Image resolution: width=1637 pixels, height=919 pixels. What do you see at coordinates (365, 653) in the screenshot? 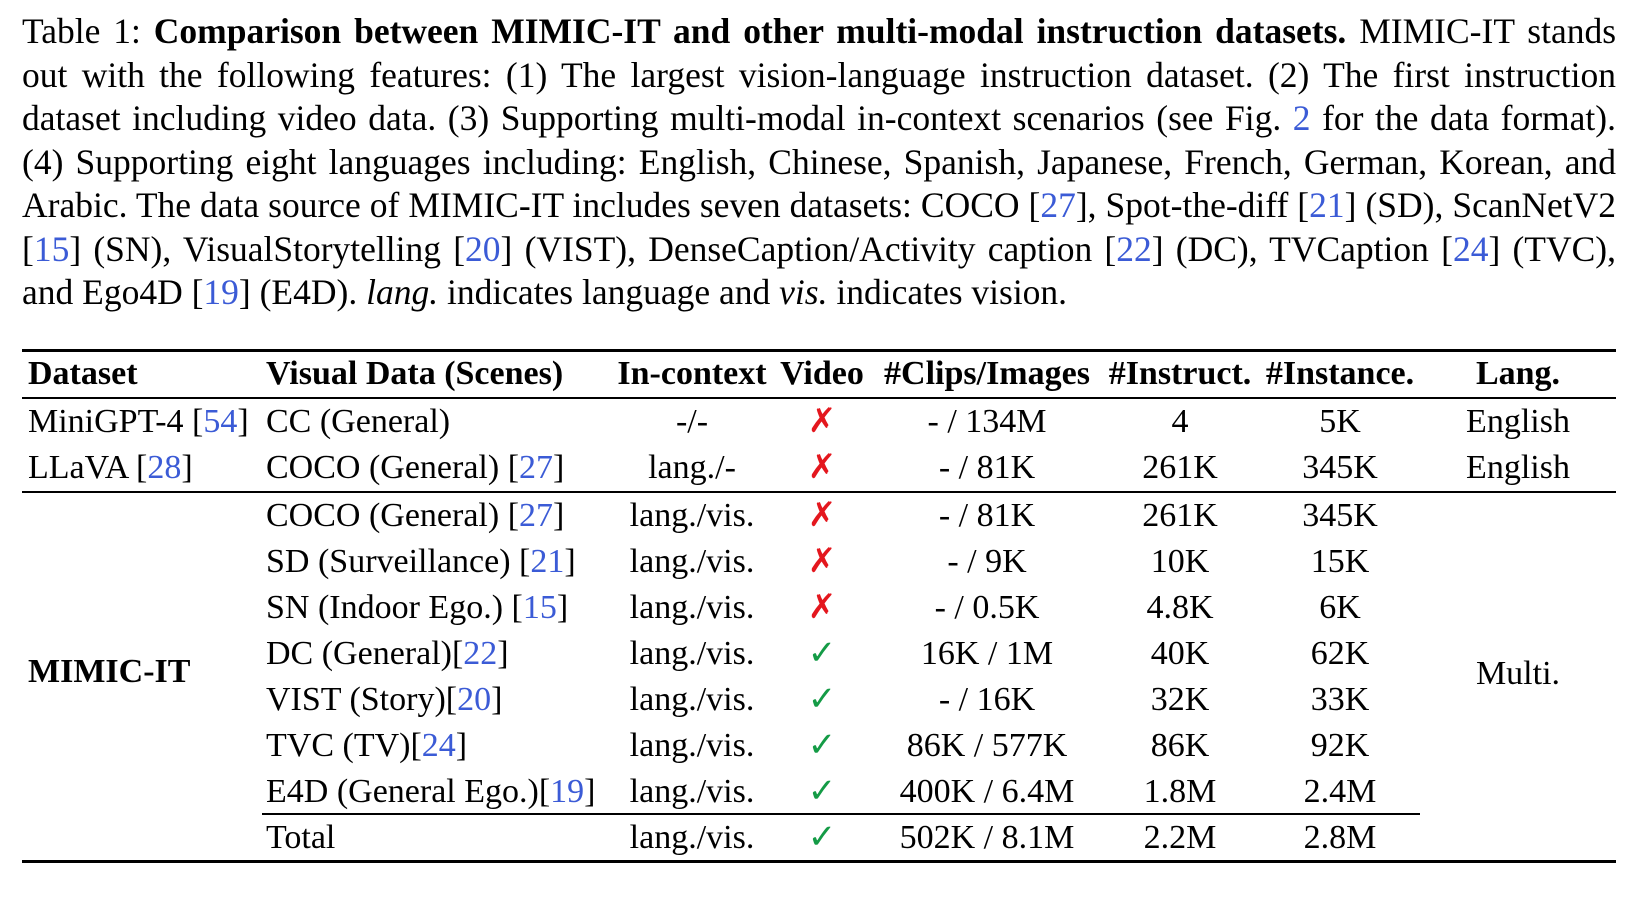
I see `cell-text: DC (General)[` at bounding box center [365, 653].